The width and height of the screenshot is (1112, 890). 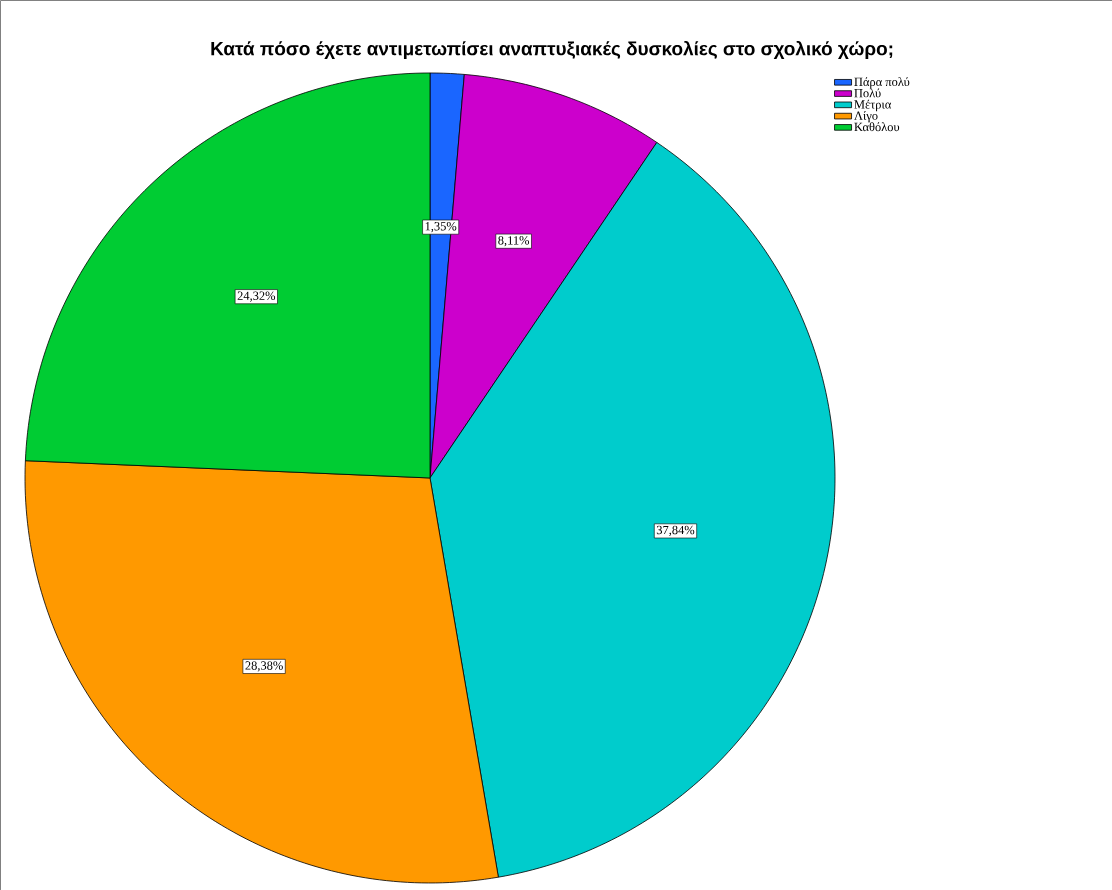 What do you see at coordinates (882, 83) in the screenshot?
I see `legend-label: Πάρα πολύ` at bounding box center [882, 83].